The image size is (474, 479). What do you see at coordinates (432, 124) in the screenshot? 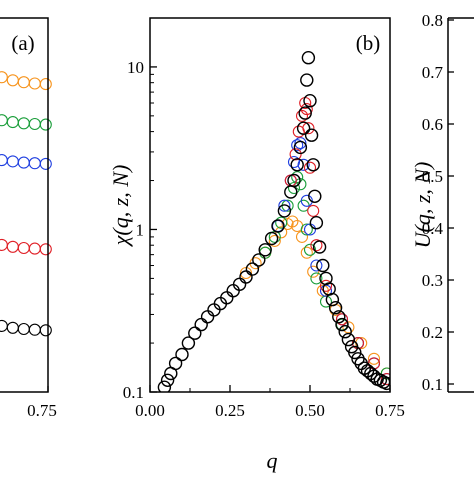
I see `panel-c-y-tick-label: 0.6` at bounding box center [432, 124].